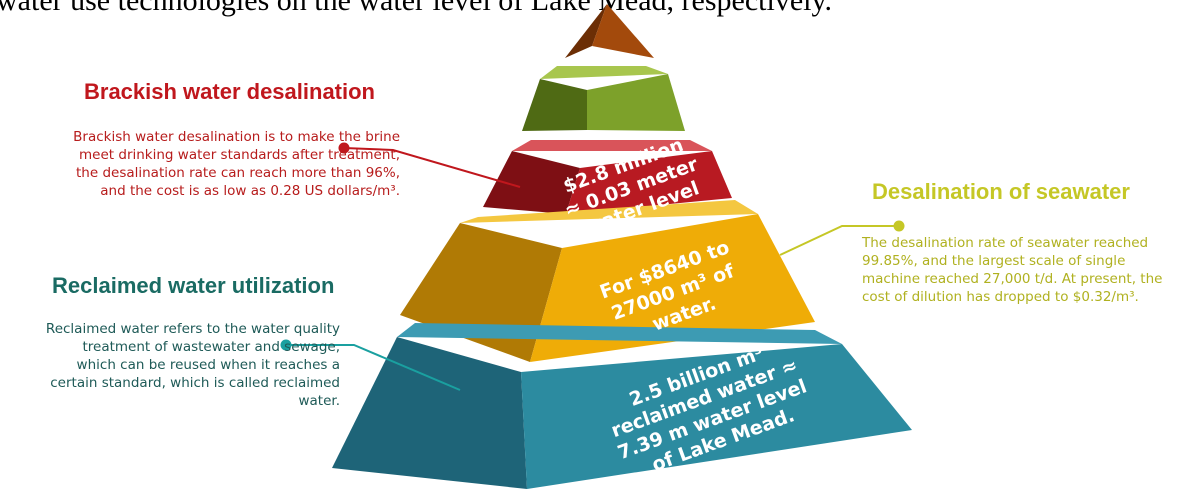 This screenshot has height=489, width=1203. Describe the element at coordinates (842, 238) in the screenshot. I see `seawater-connector` at that location.